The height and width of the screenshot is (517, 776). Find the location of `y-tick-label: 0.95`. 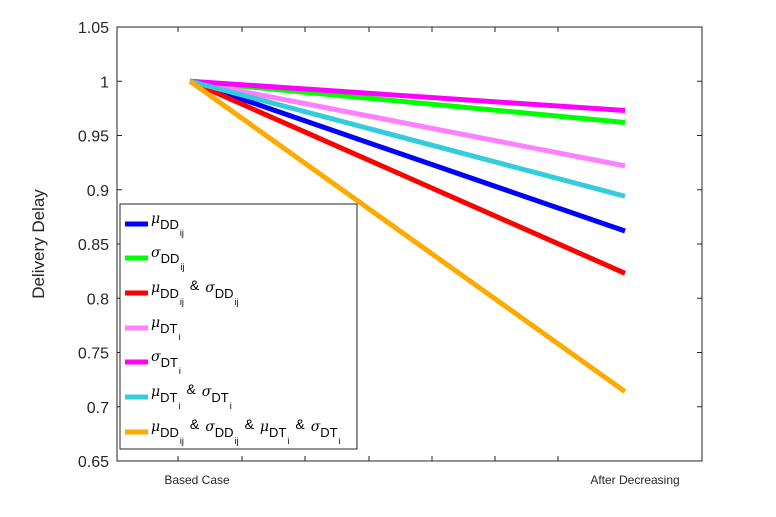

y-tick-label: 0.95 is located at coordinates (93, 137).